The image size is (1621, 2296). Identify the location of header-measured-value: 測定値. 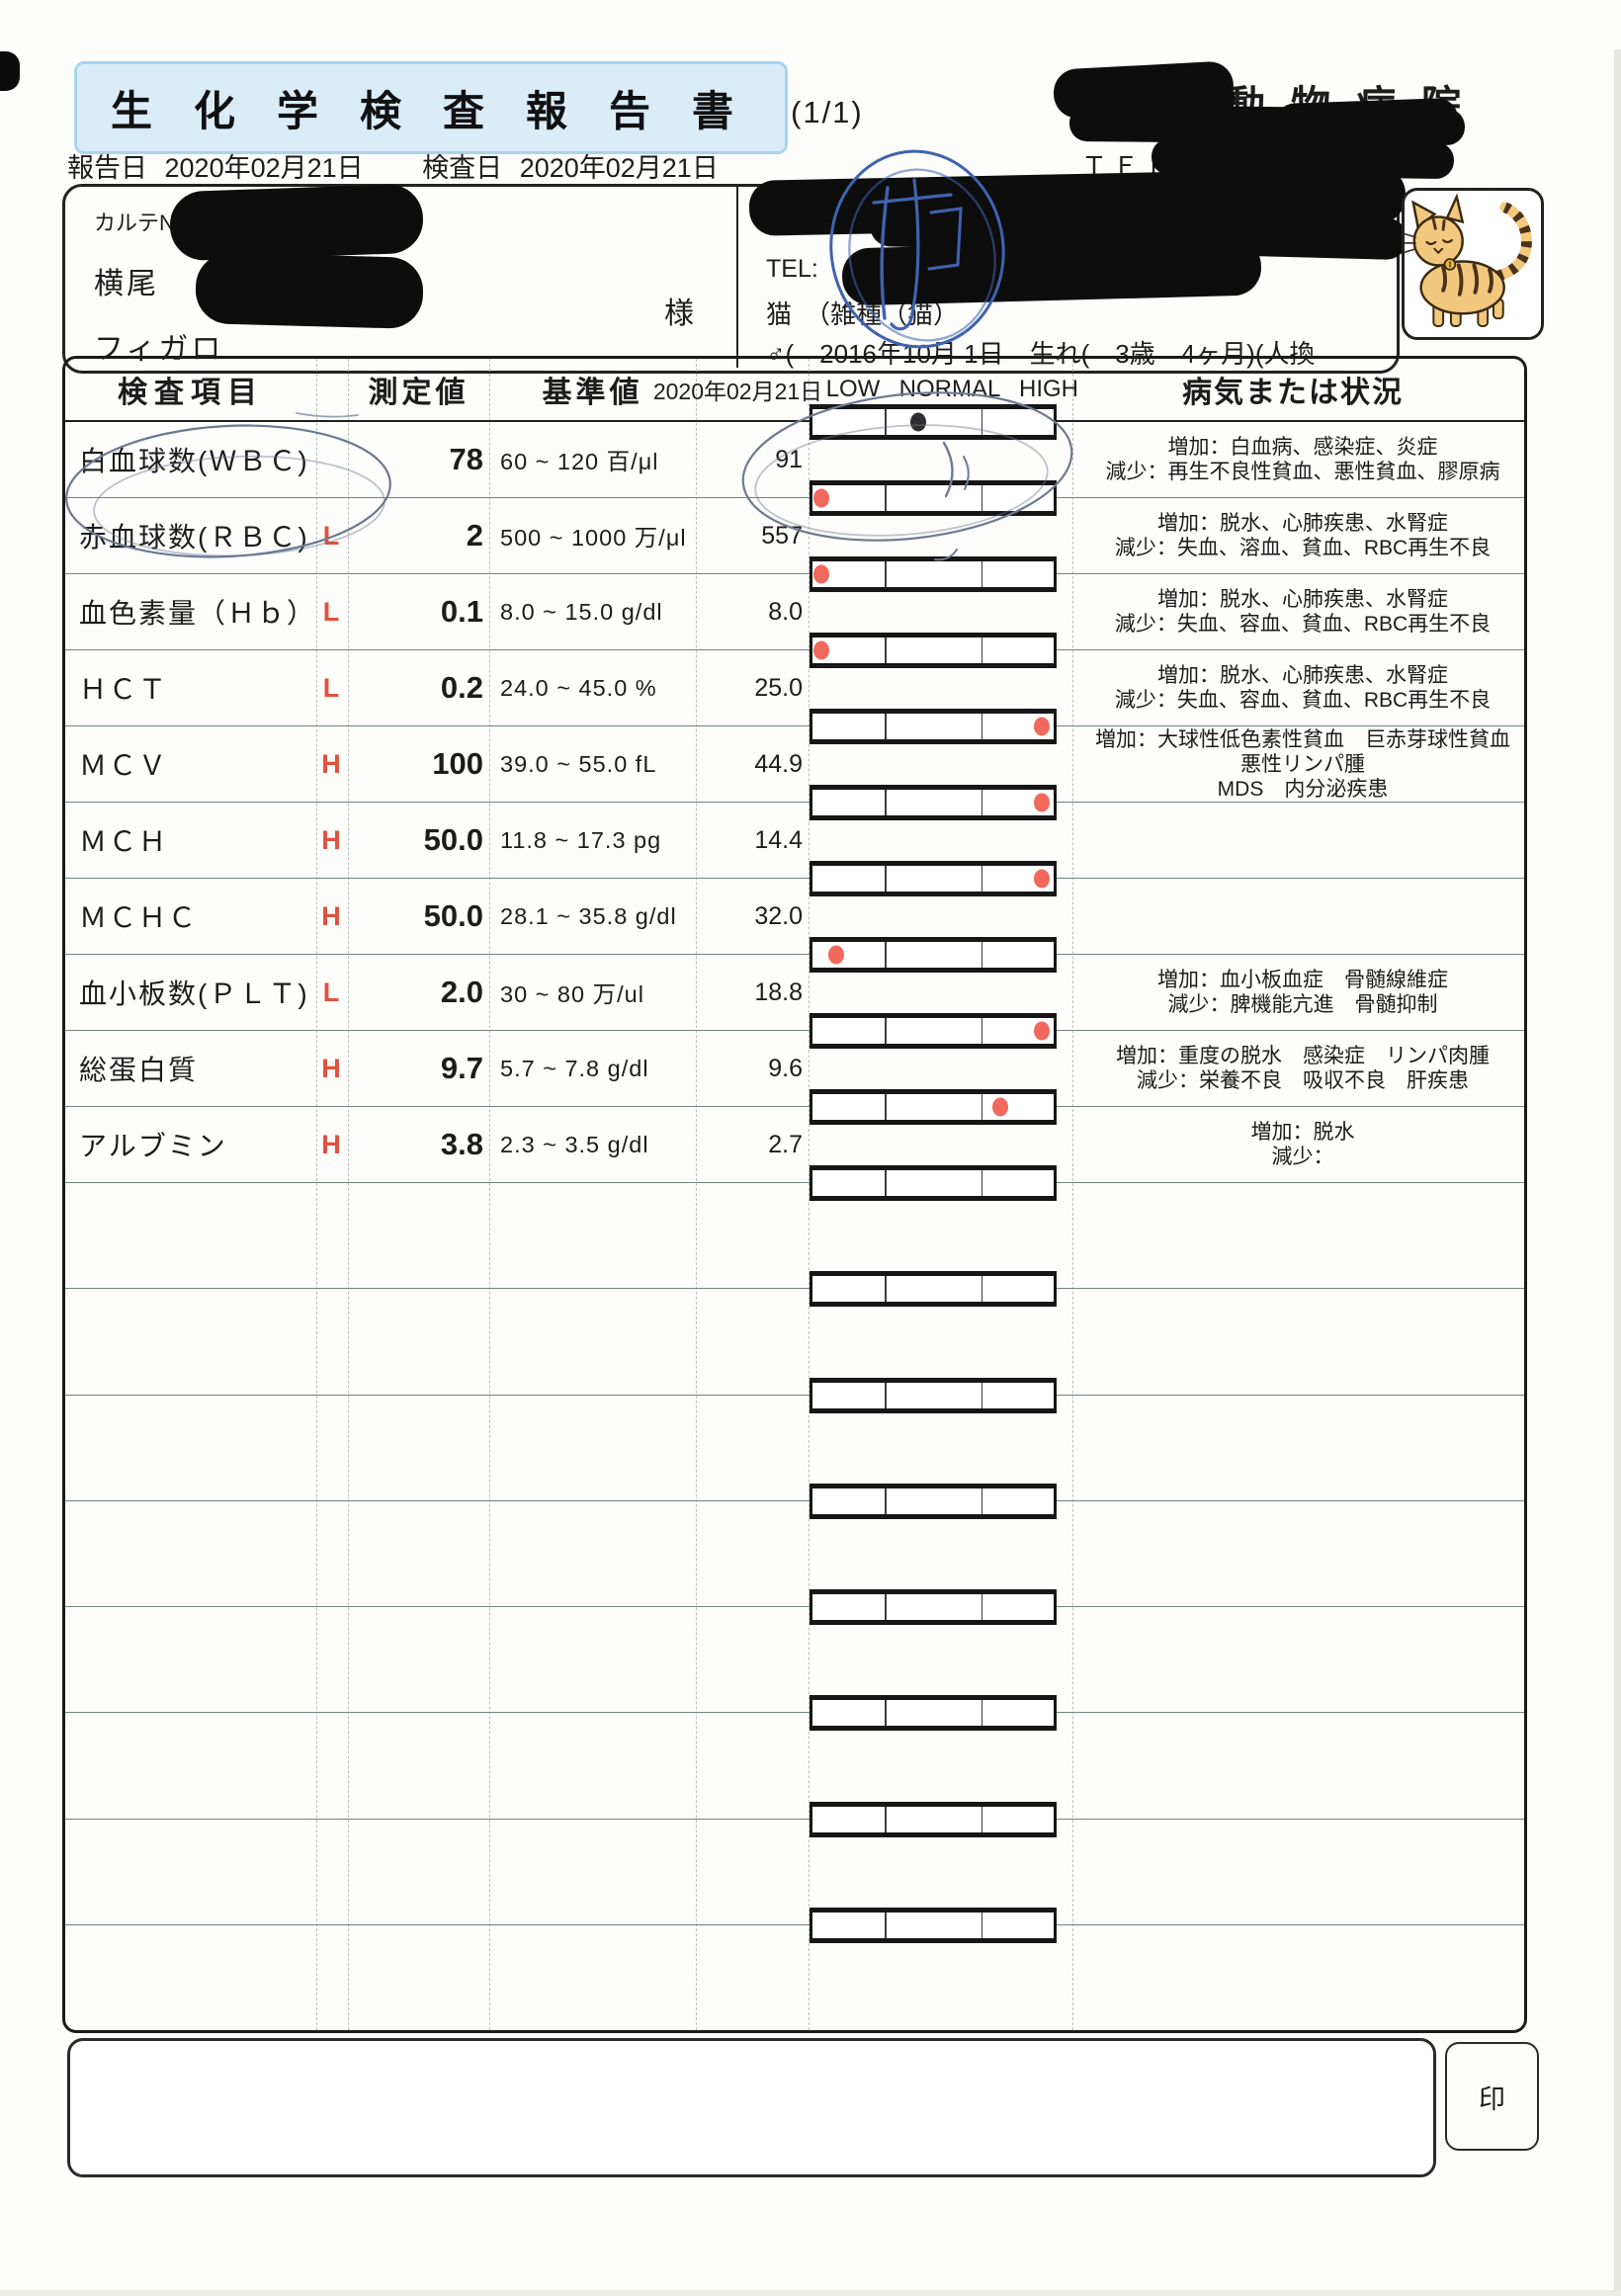
(418, 392).